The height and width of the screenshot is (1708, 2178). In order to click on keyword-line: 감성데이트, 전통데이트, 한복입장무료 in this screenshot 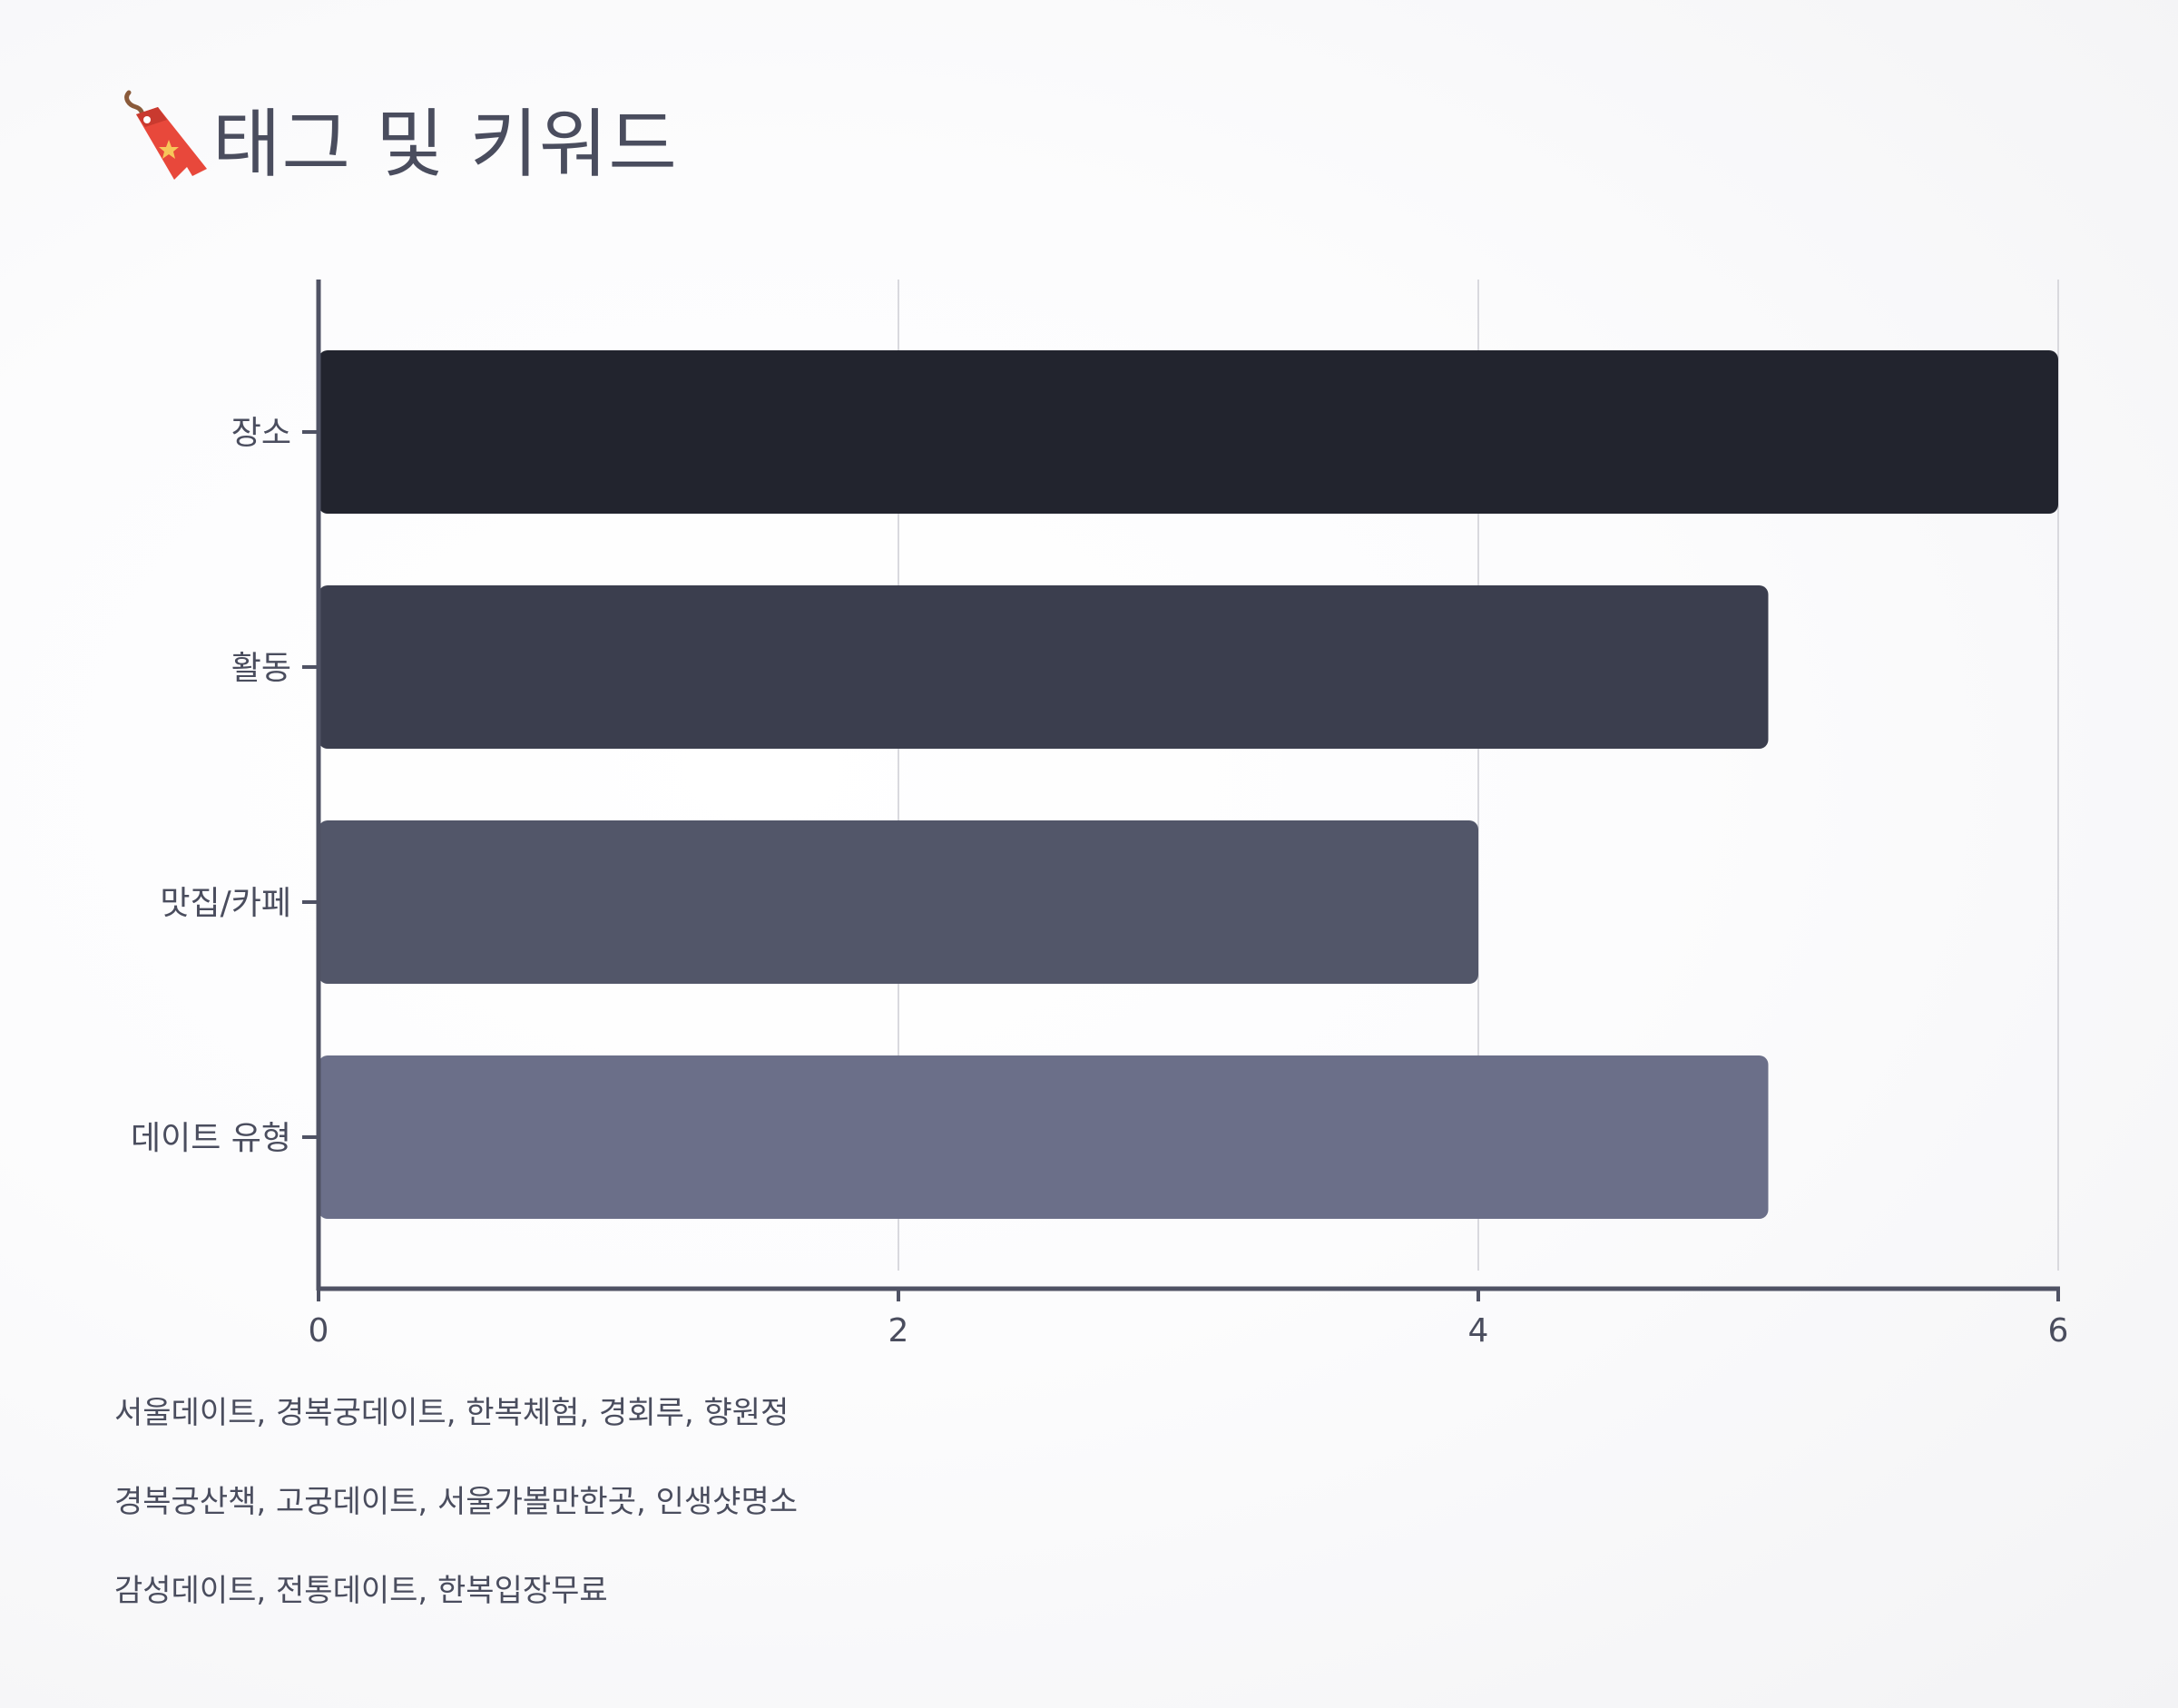, I will do `click(361, 1591)`.